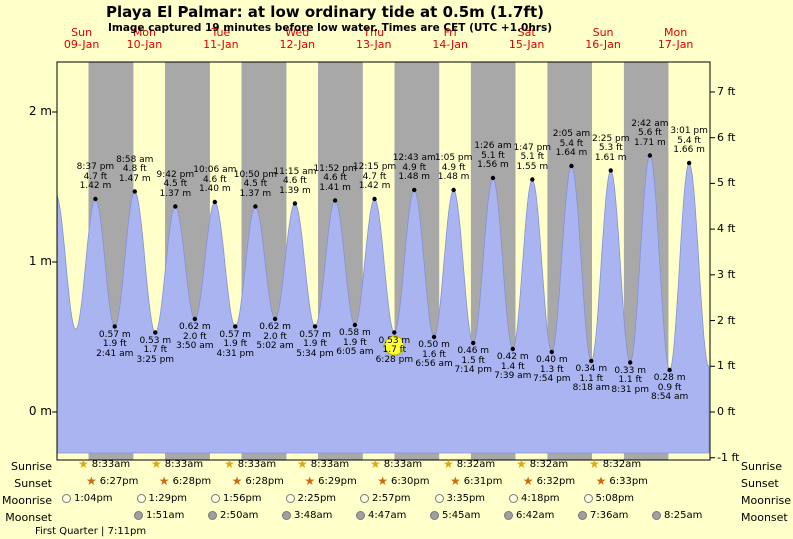 The image size is (793, 539). Describe the element at coordinates (630, 380) in the screenshot. I see `low-tide-label: 0.33 m 1.1 ft 8:31 pm` at that location.